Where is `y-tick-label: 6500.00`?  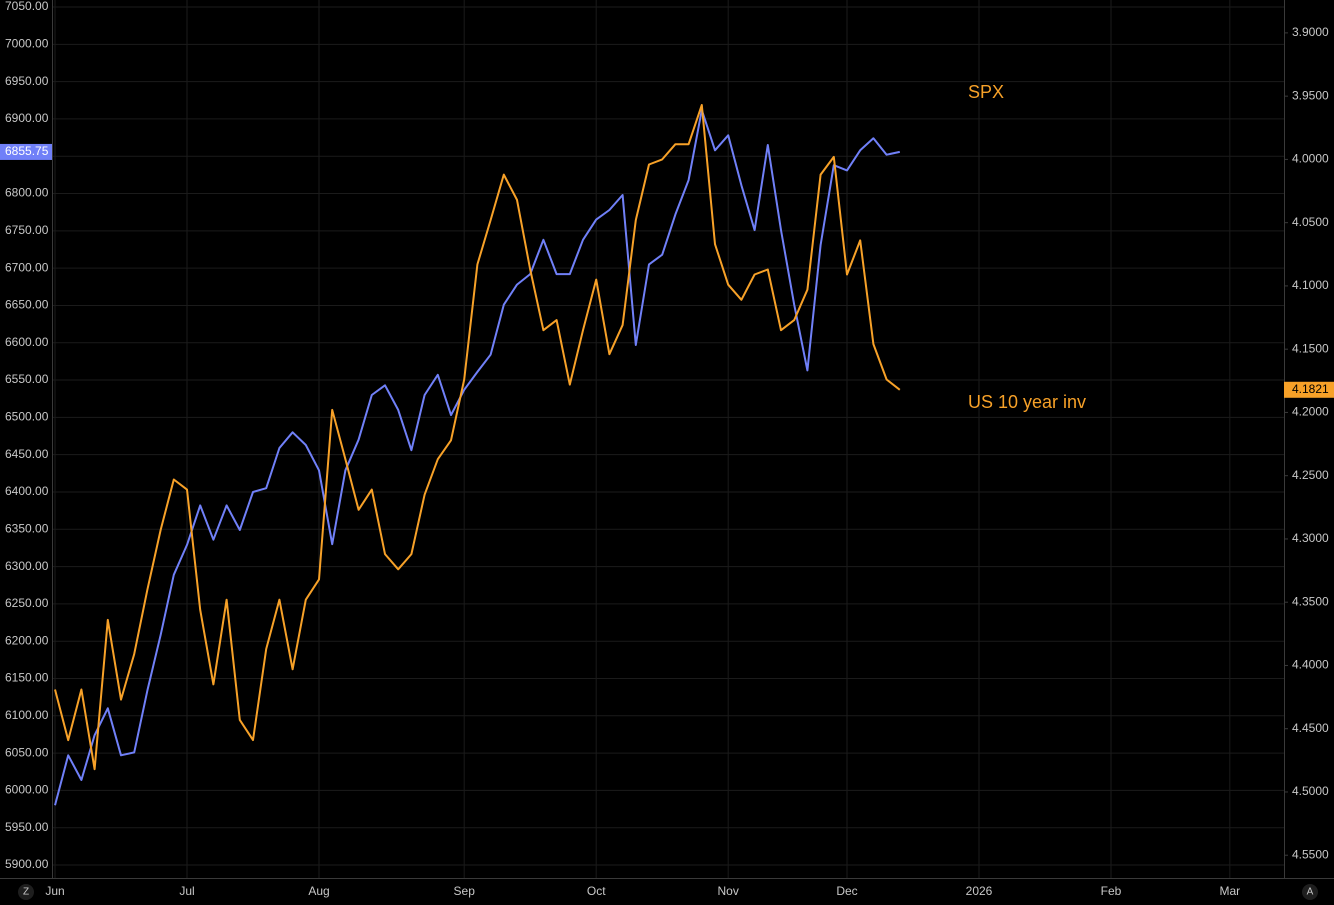 y-tick-label: 6500.00 is located at coordinates (27, 417).